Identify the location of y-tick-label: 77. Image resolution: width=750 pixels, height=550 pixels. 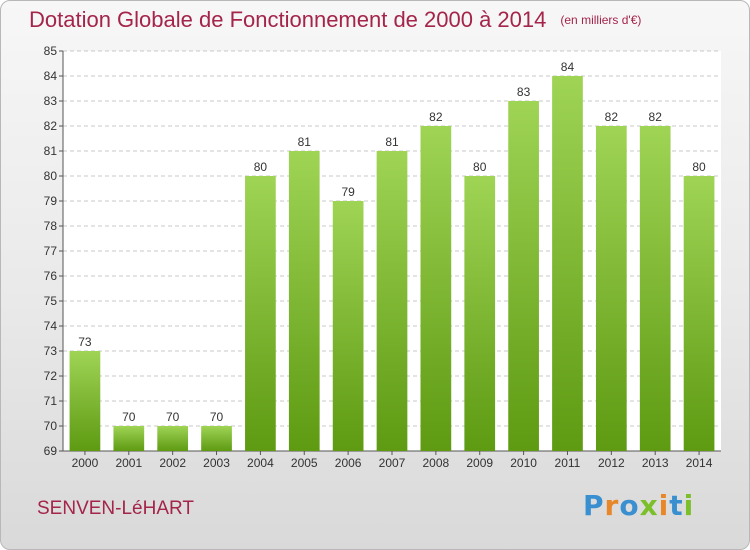
(51, 251).